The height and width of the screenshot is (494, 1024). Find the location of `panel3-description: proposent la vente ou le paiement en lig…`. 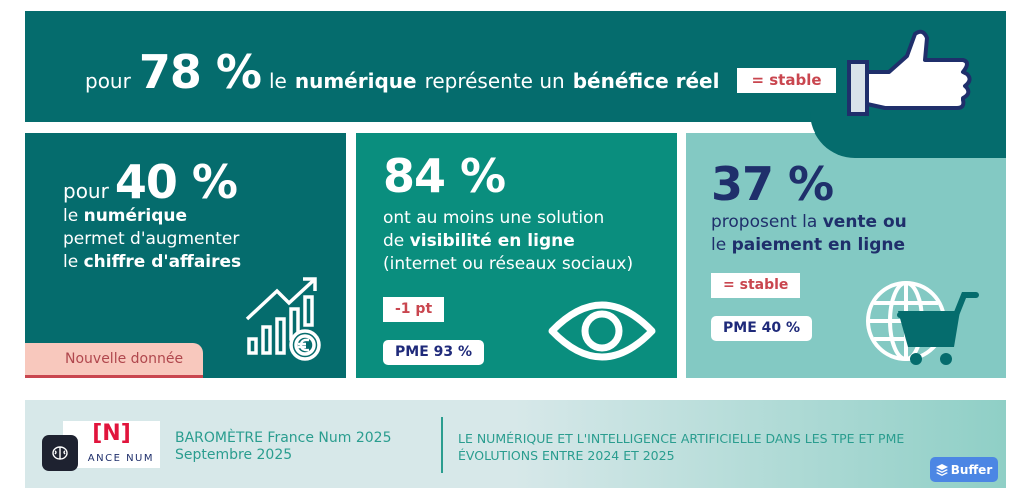

panel3-description: proposent la vente ou le paiement en lig… is located at coordinates (809, 234).